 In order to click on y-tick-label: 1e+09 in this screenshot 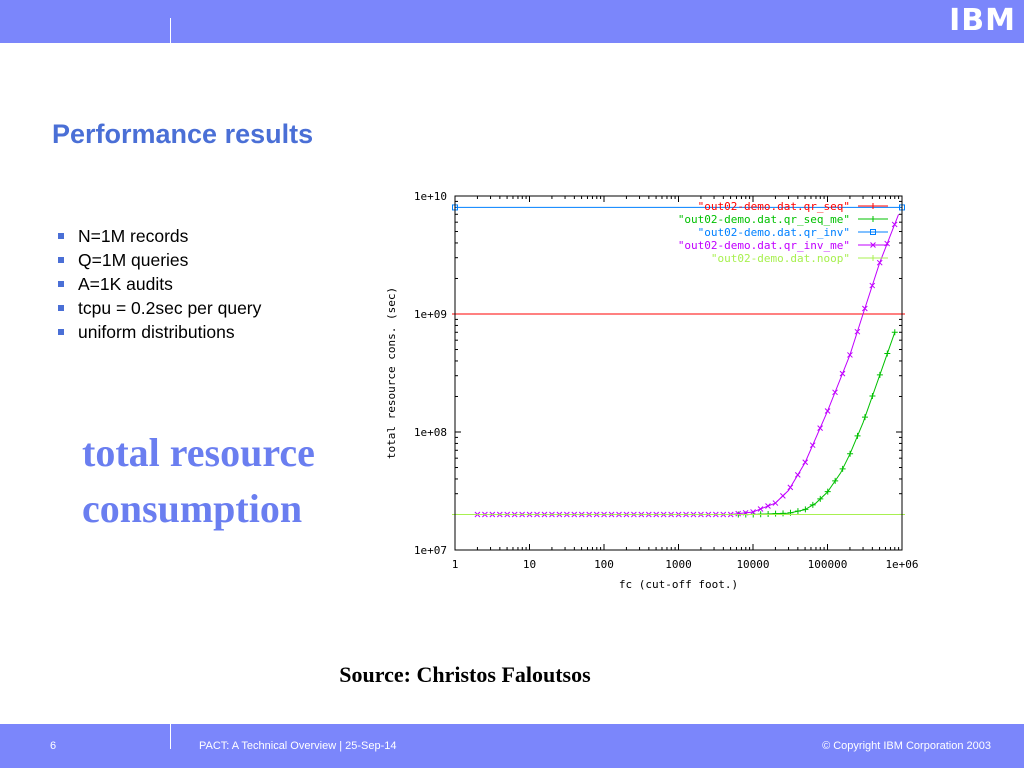, I will do `click(430, 314)`.